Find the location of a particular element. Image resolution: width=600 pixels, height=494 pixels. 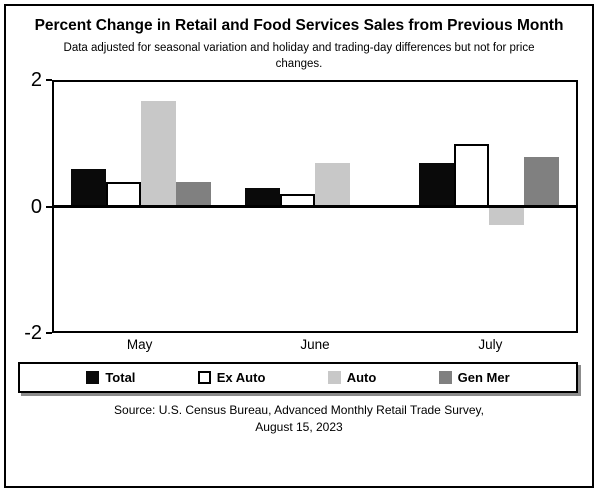

legend-item-auto: Auto is located at coordinates (352, 378).